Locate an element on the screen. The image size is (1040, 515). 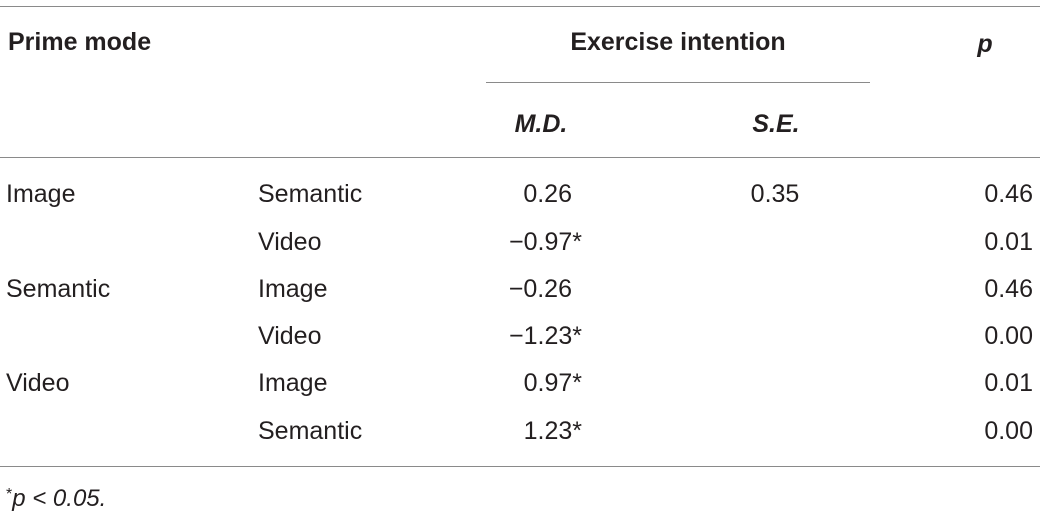
footnote-text: p < 0.05. is located at coordinates (59, 498).